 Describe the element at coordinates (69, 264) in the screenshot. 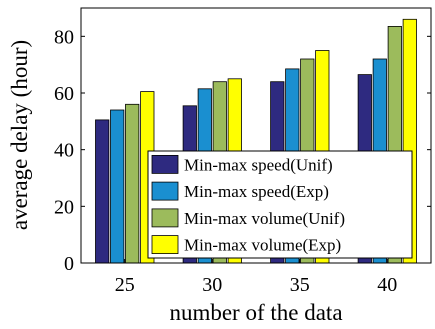

I see `y-tick-label: 0` at that location.